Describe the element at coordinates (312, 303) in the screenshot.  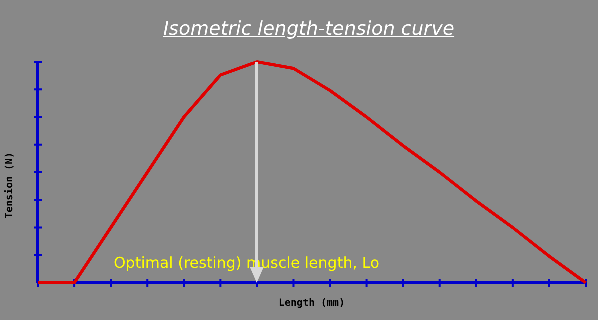
I see `x-axis-title: Length (mm)` at that location.